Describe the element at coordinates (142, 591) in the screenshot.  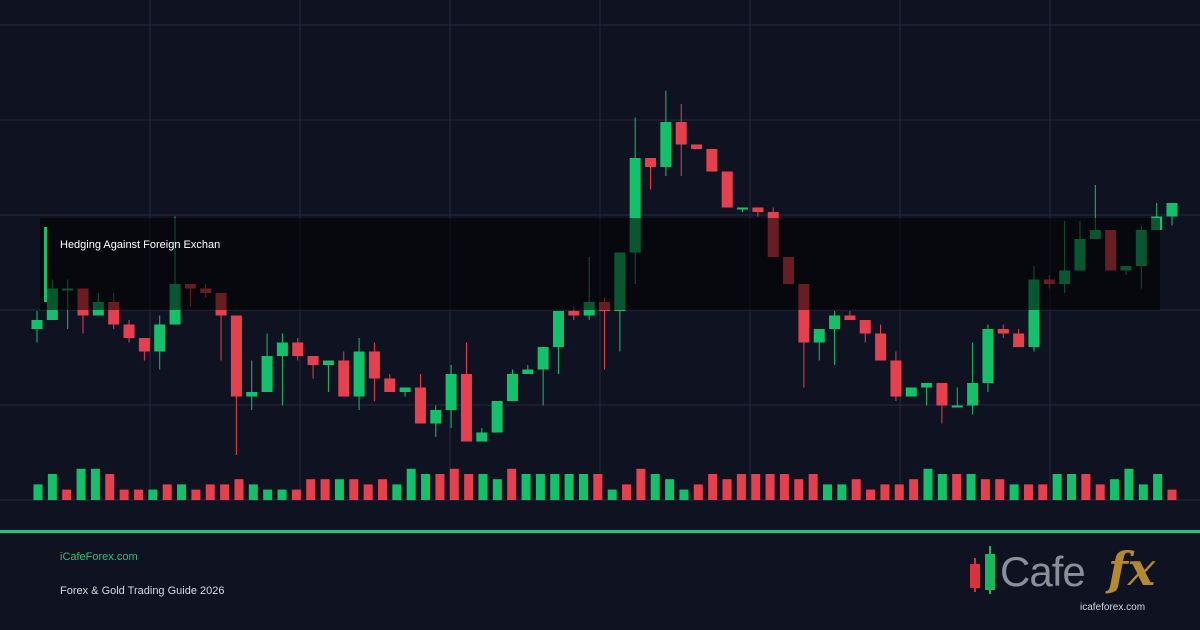
I see `footer-guide-text: Forex & Gold Trading Guide 2026` at that location.